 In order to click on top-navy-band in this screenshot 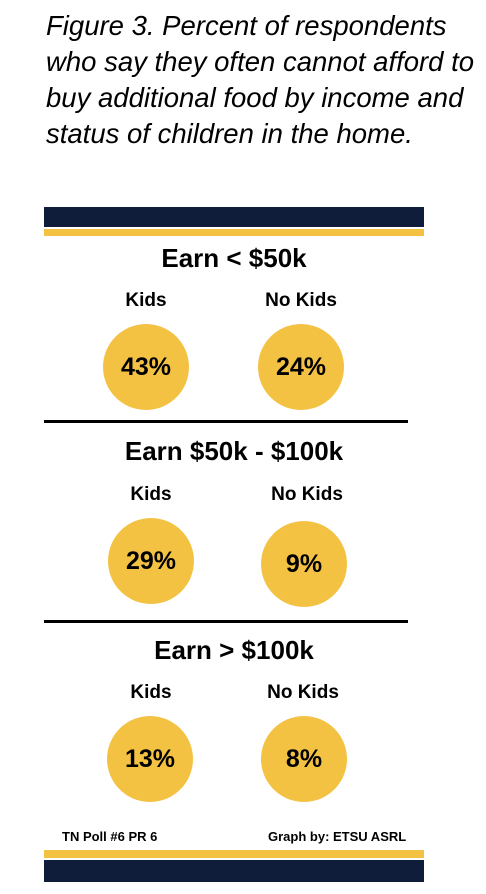, I will do `click(234, 217)`.